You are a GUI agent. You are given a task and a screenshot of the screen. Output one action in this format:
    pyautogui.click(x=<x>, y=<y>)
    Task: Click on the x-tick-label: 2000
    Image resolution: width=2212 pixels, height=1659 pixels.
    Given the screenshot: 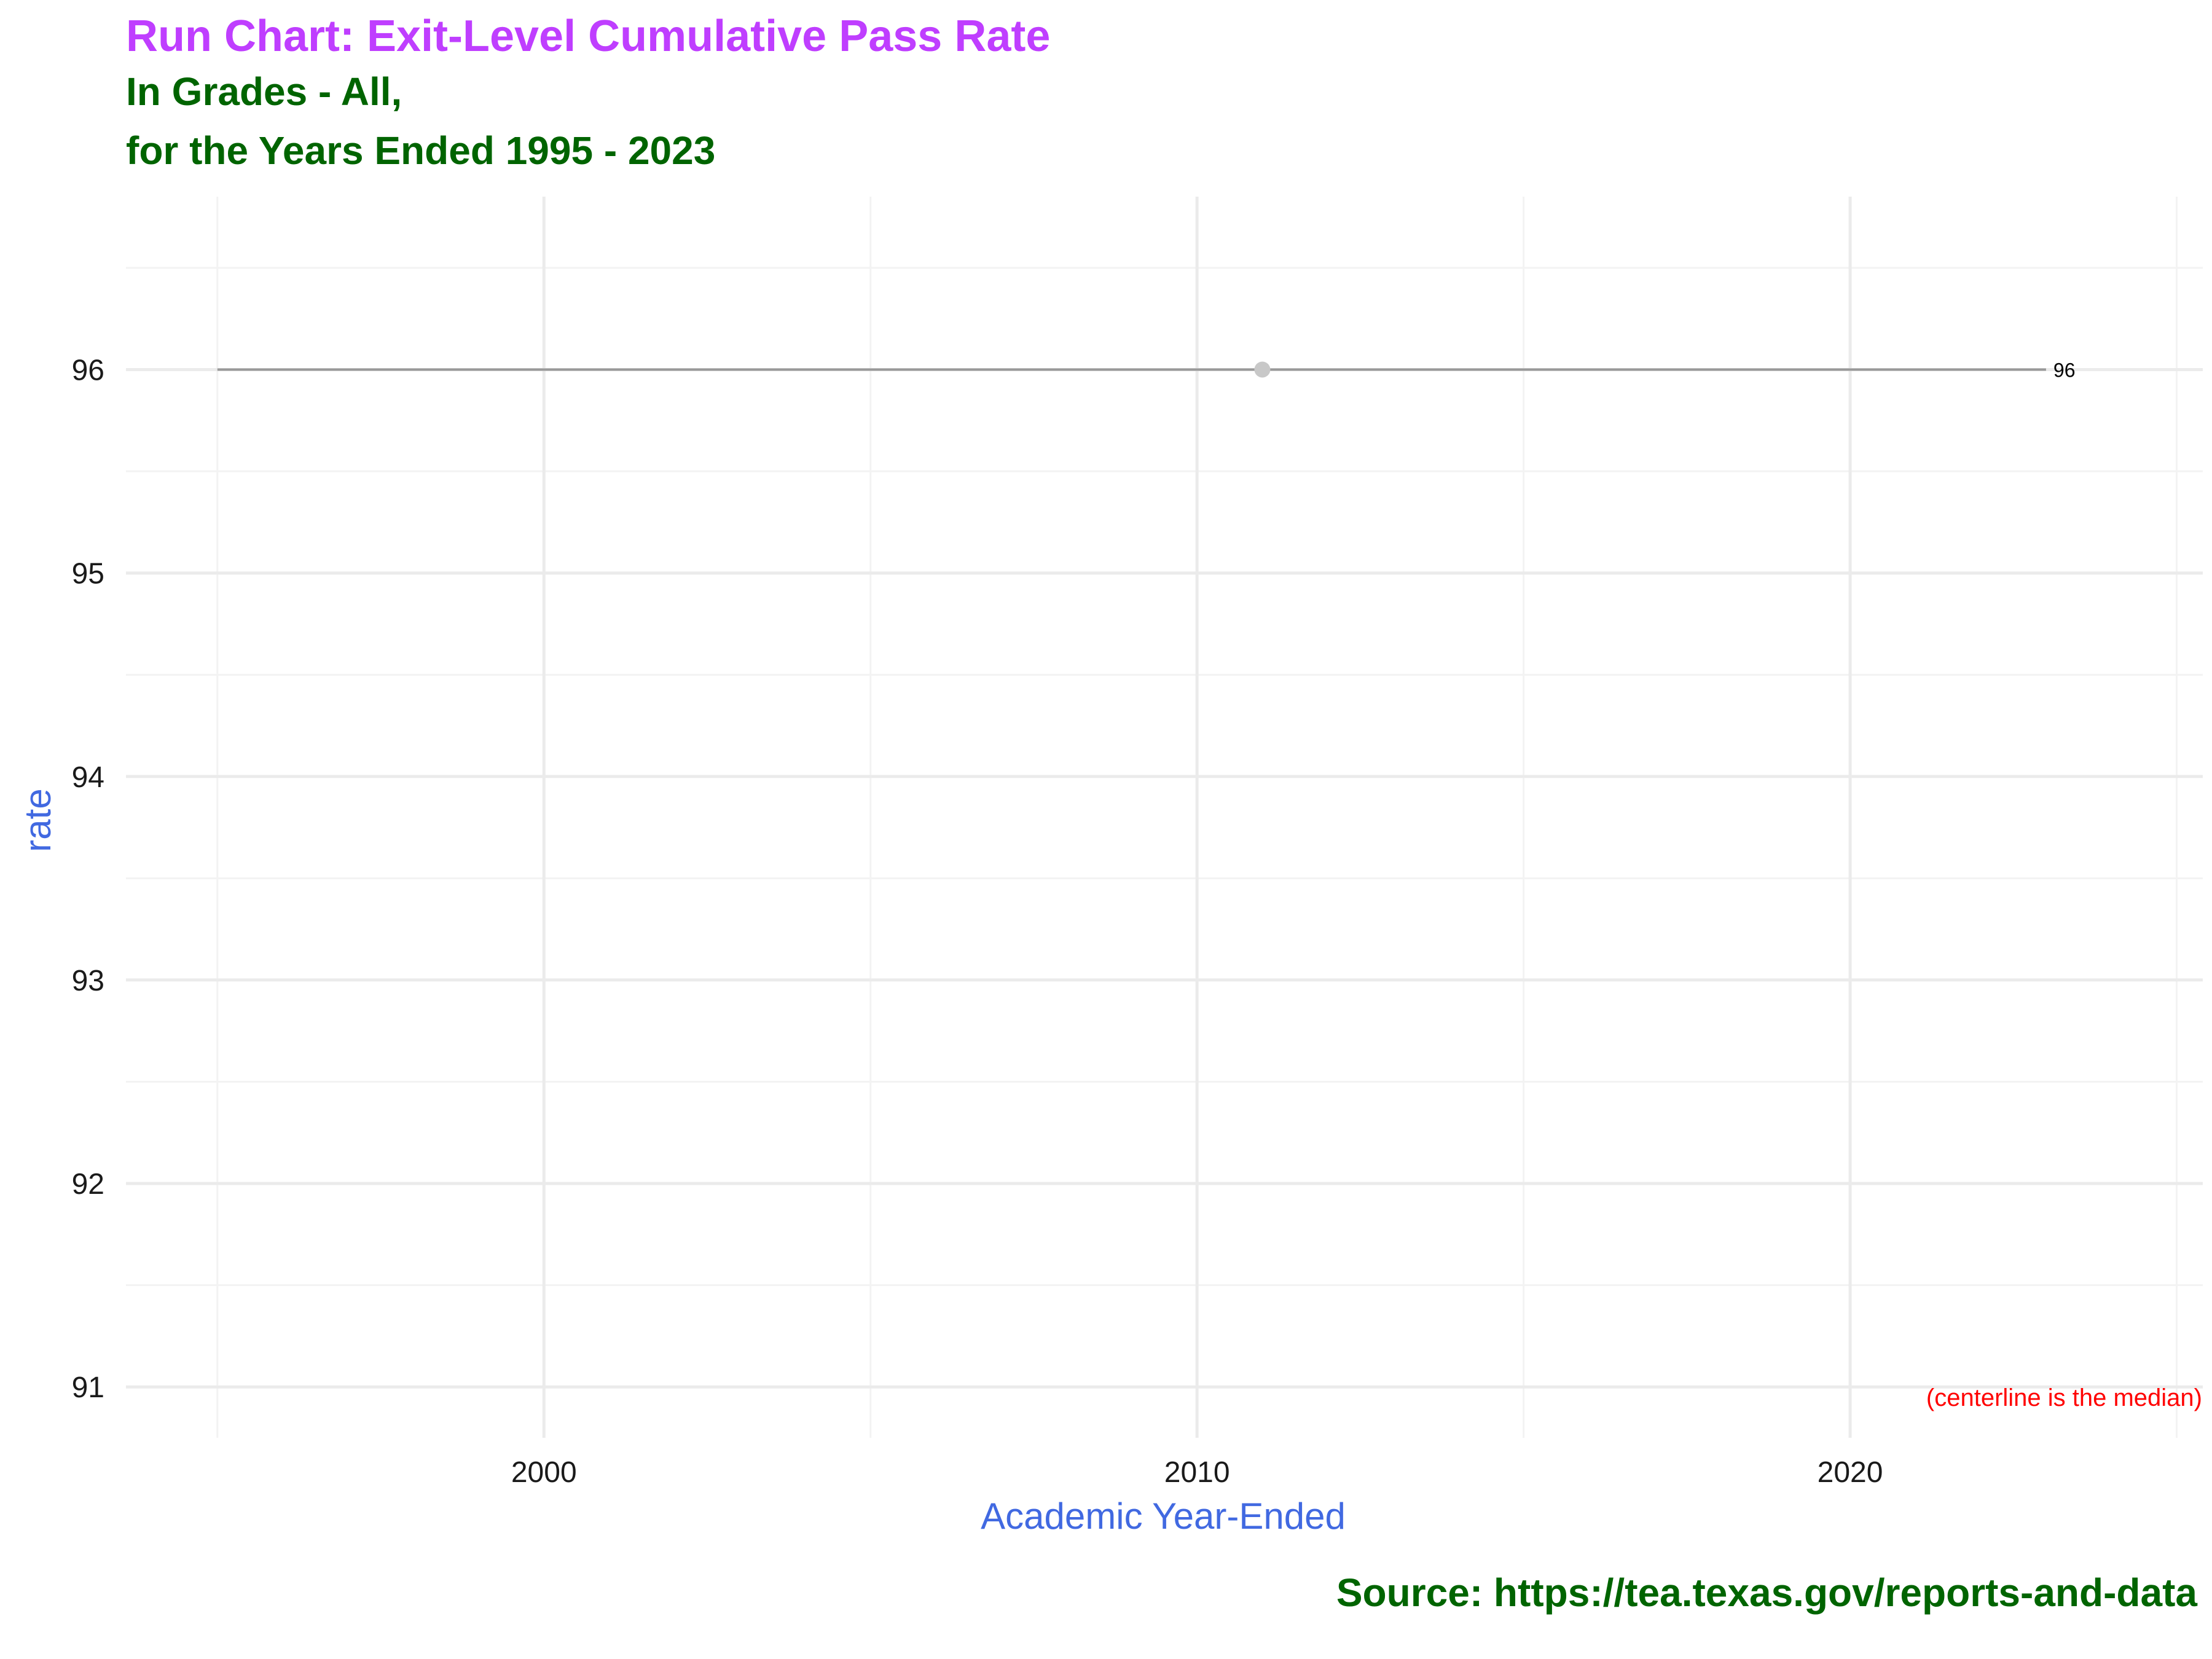 What is the action you would take?
    pyautogui.click(x=544, y=1472)
    